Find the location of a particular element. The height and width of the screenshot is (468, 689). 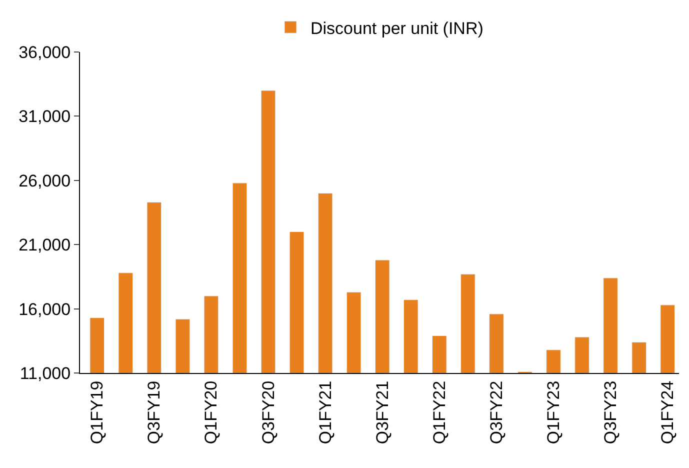

x-tick-label: Q3FY23 is located at coordinates (610, 412).